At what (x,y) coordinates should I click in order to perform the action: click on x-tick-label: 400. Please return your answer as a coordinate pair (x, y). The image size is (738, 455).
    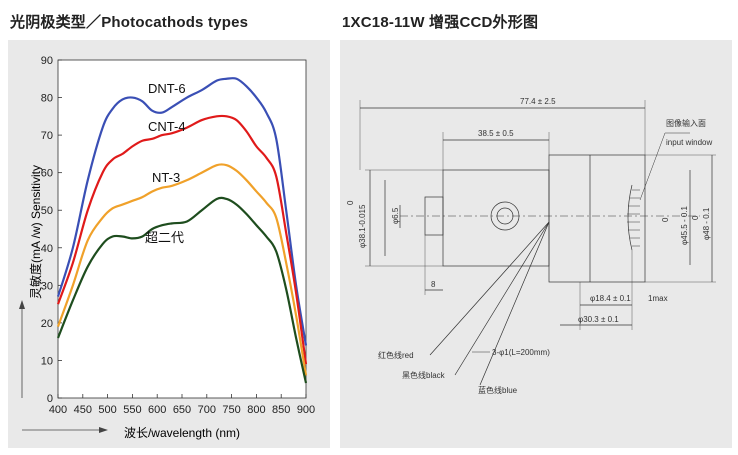
    Looking at the image, I should click on (58, 410).